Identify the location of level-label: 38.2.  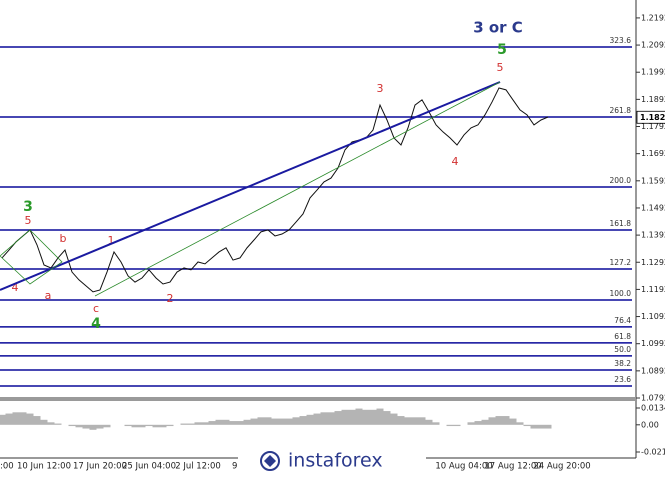
(622, 363).